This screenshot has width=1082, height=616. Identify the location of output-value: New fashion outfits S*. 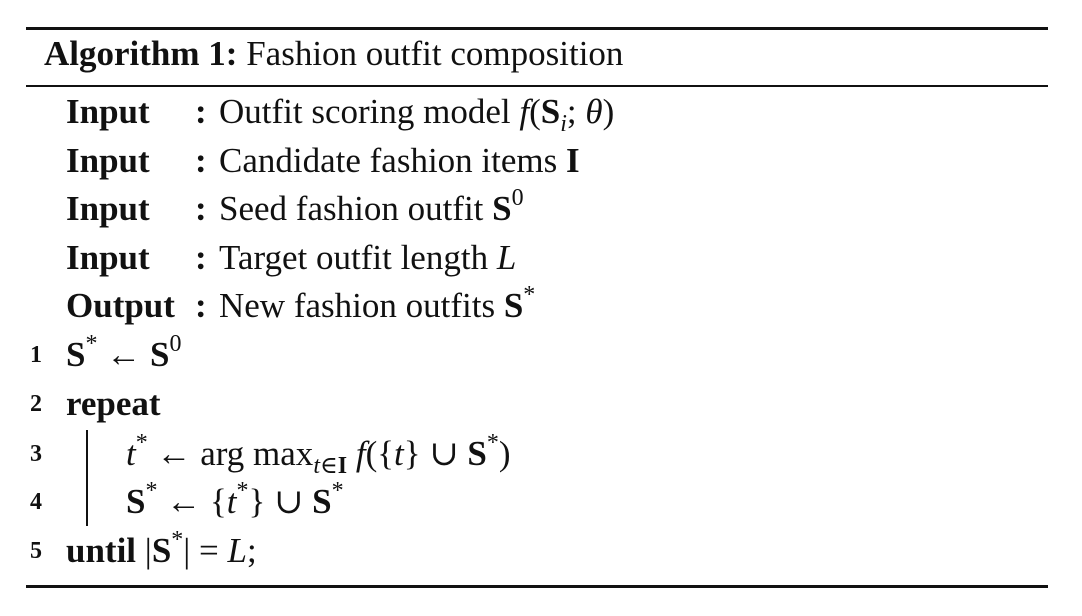
(377, 306).